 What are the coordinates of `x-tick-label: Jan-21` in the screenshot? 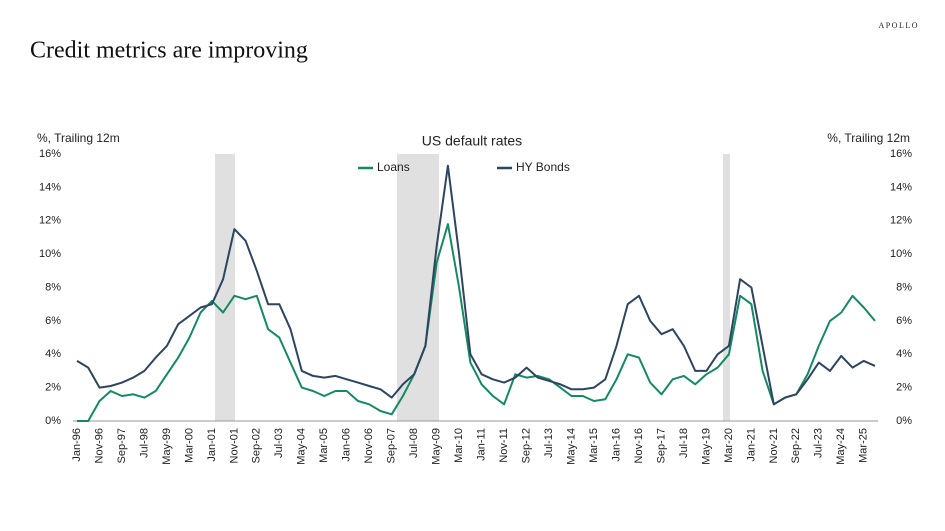 It's located at (751, 445).